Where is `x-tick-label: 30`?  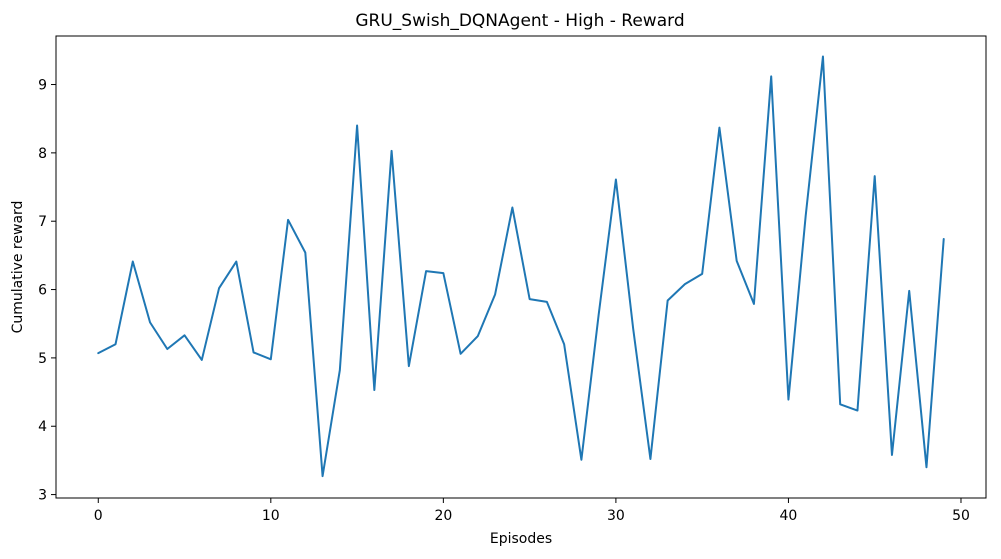
x-tick-label: 30 is located at coordinates (616, 516).